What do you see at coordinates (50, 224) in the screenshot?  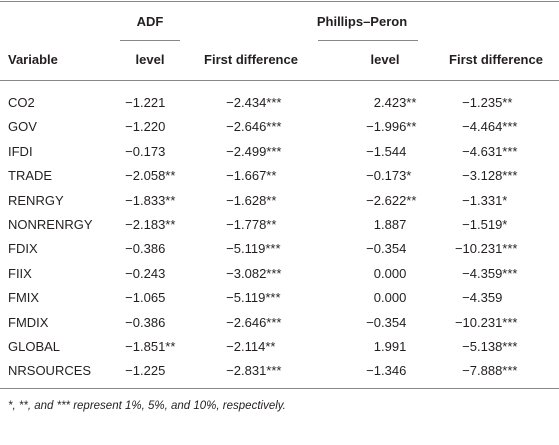 I see `variable-name: NONRENRGY` at bounding box center [50, 224].